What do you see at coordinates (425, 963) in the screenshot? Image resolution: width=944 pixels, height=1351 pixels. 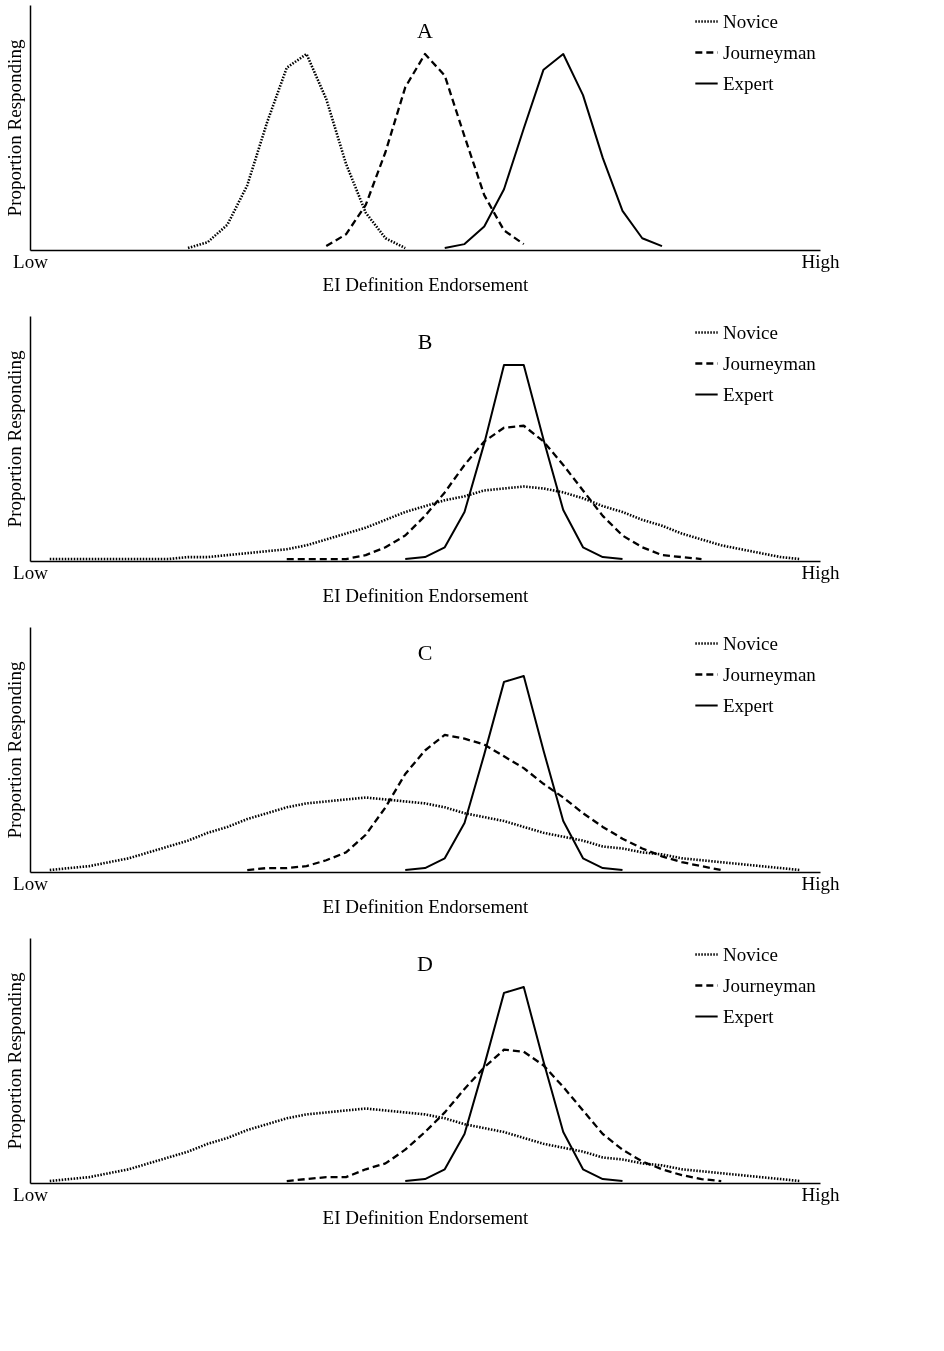 I see `chart-title: D` at bounding box center [425, 963].